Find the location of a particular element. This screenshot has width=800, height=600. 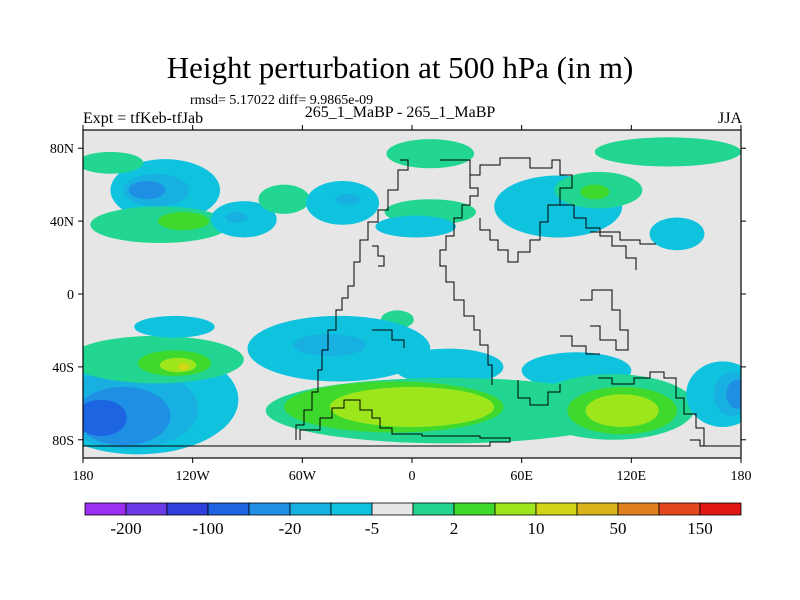

field-asia-ridge-core is located at coordinates (595, 192).